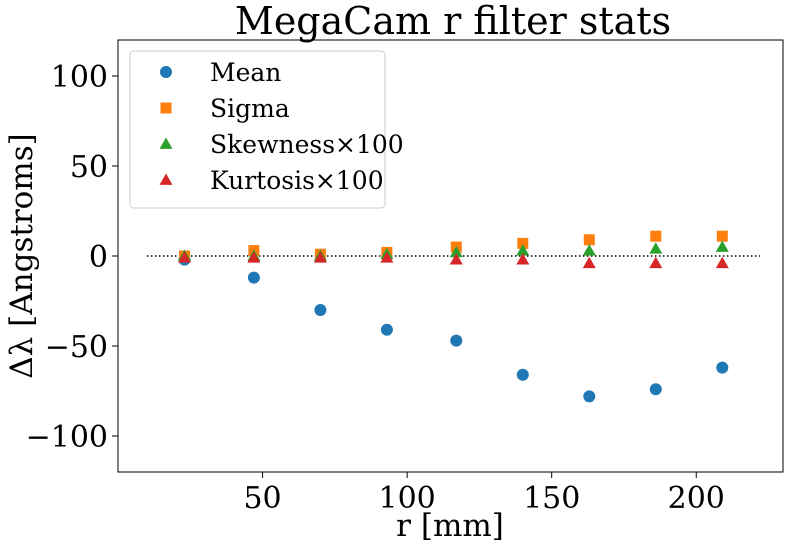 The image size is (797, 551). Describe the element at coordinates (67, 437) in the screenshot. I see `y-tick-label: −100` at that location.